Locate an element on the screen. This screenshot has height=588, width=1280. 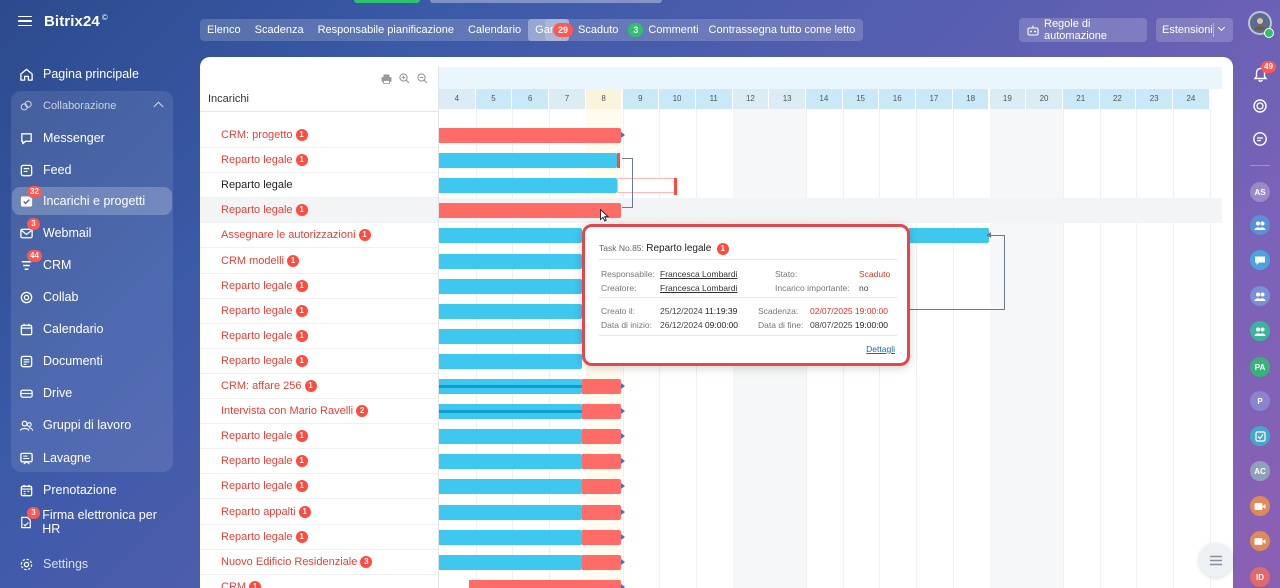
menu-burger-icon is located at coordinates (25, 21).